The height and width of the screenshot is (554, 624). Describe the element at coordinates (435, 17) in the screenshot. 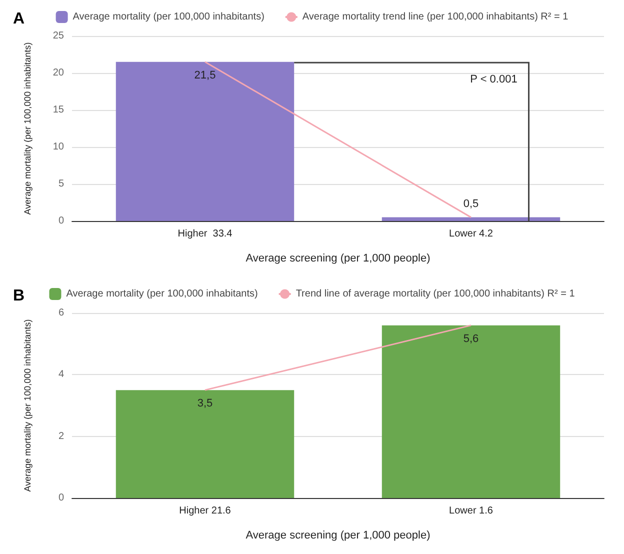

I see `legend-label: Average mortality trend line (per 100,000 inhabitants) R² = 1` at that location.